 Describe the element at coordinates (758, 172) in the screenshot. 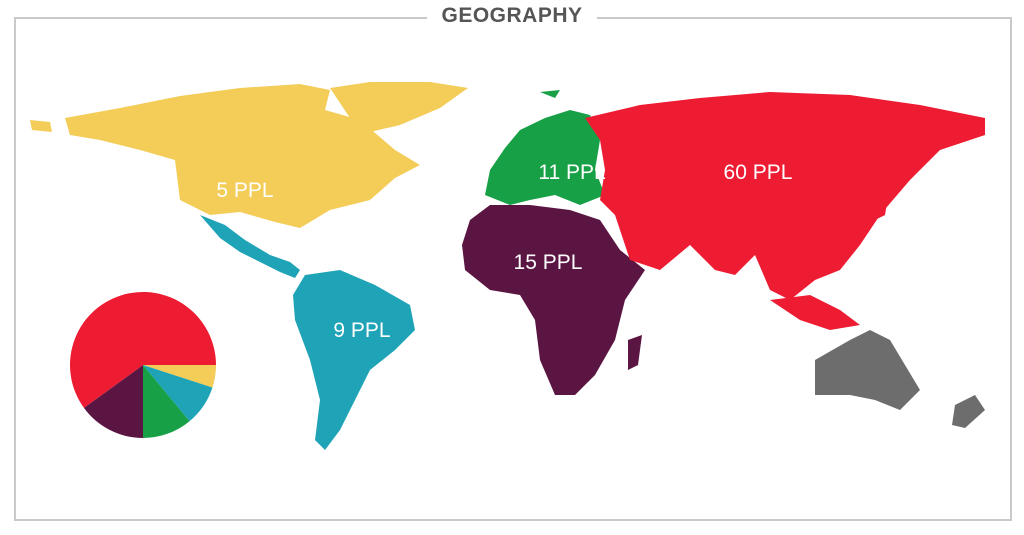

I see `region-label-asia: 60 PPL` at that location.